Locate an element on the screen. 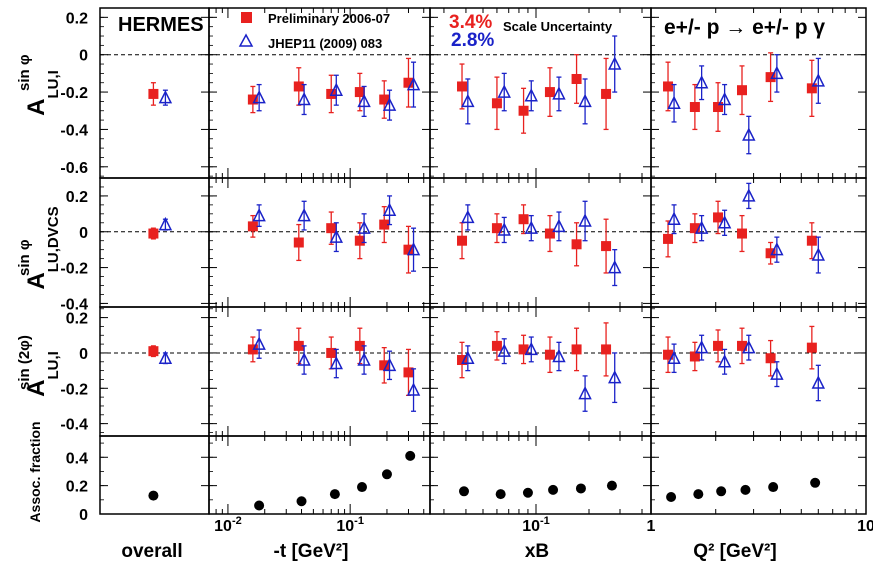  x-tick-label: 10-2 is located at coordinates (228, 525).